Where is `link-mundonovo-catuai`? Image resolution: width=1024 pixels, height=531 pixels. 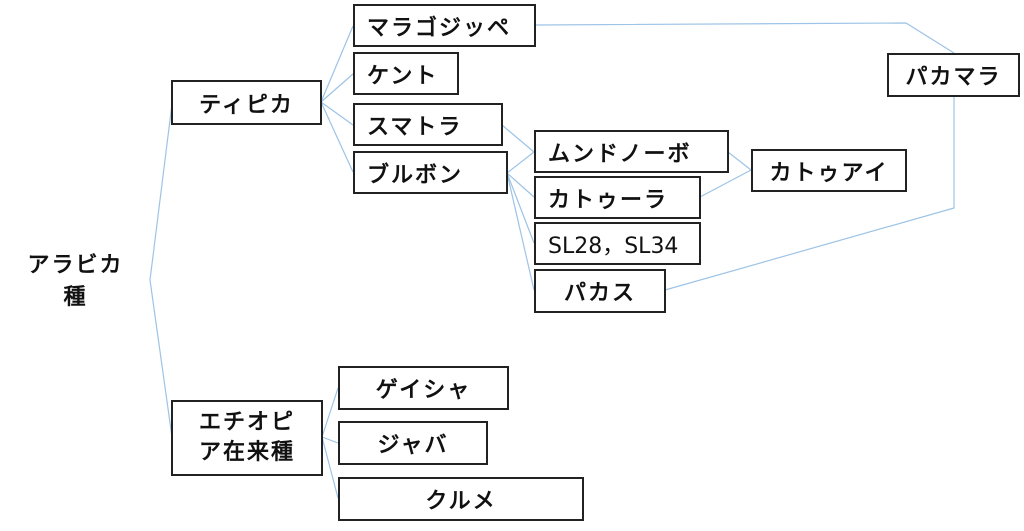
link-mundonovo-catuai is located at coordinates (739, 161).